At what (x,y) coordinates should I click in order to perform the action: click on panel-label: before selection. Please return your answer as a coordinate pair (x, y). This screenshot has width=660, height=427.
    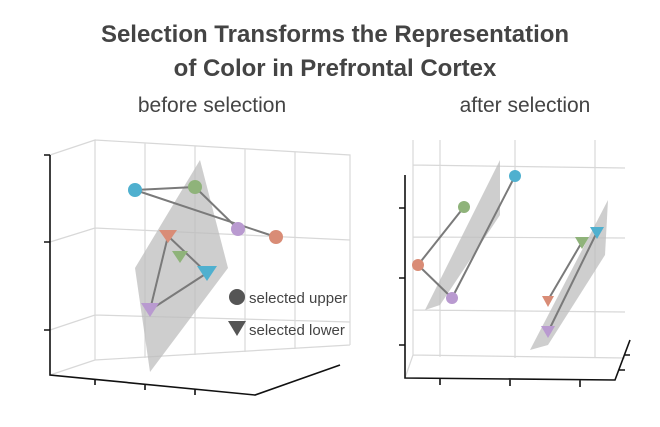
    Looking at the image, I should click on (212, 105).